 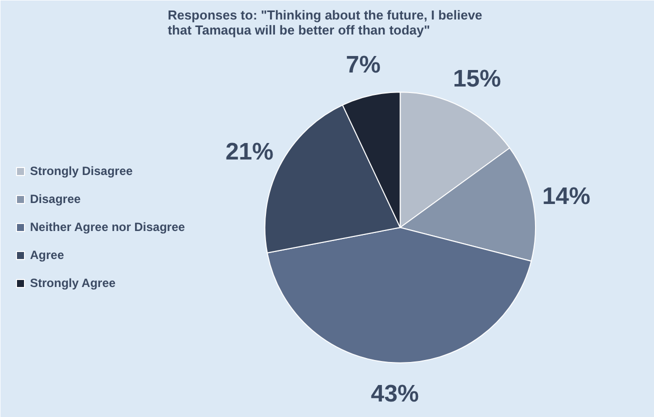 What do you see at coordinates (394, 394) in the screenshot?
I see `data-label: 43%` at bounding box center [394, 394].